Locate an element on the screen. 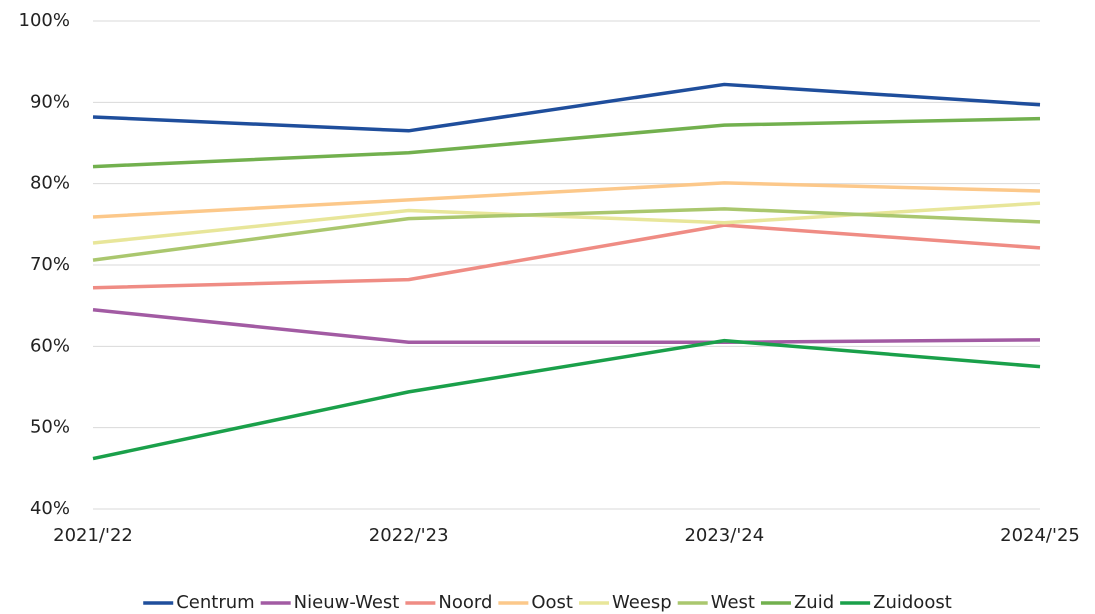 Image resolution: width=1095 pixels, height=614 pixels. y-tick-label: 100% is located at coordinates (44, 20).